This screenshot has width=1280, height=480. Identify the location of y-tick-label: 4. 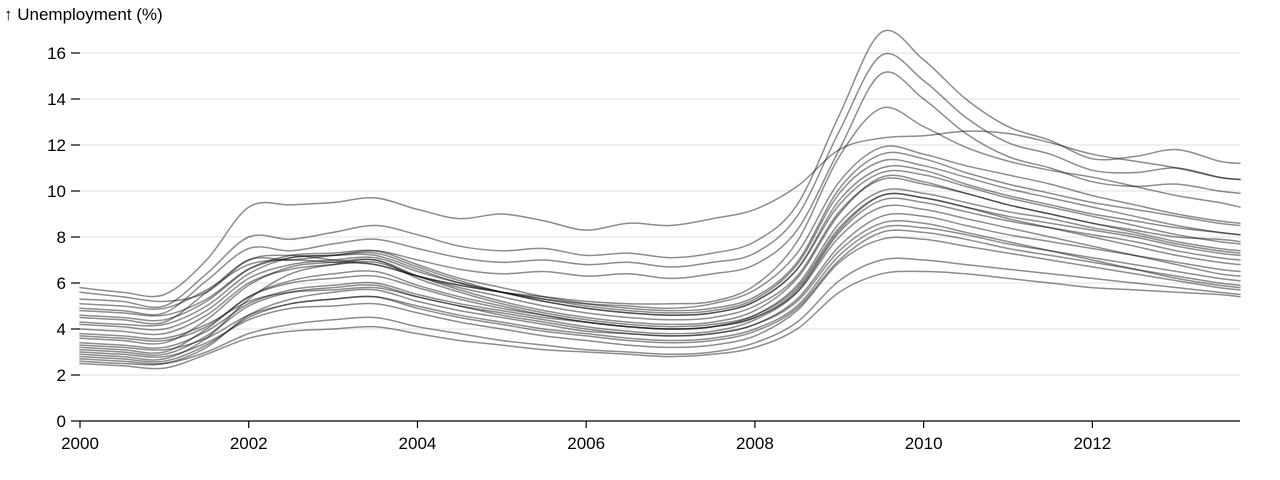
(61, 329).